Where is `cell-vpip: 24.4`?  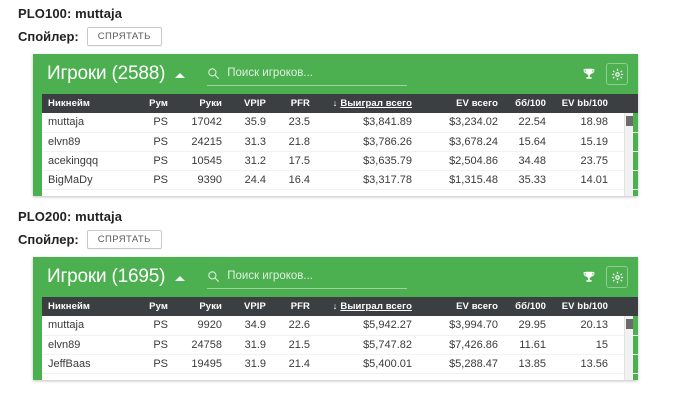 cell-vpip: 24.4 is located at coordinates (250, 180).